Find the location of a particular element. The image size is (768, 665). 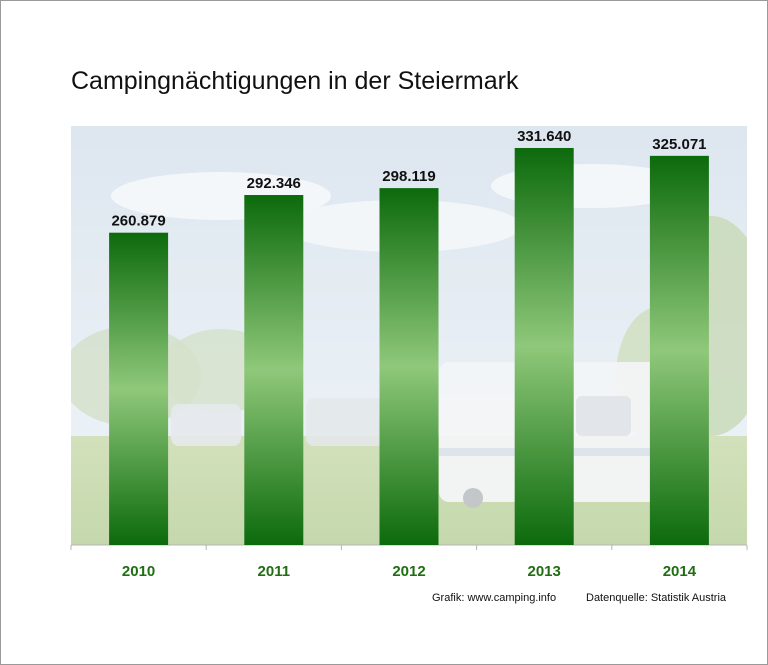

value-labels: 260.879 292.346 298.119 331.640 325.071 is located at coordinates (408, 179).